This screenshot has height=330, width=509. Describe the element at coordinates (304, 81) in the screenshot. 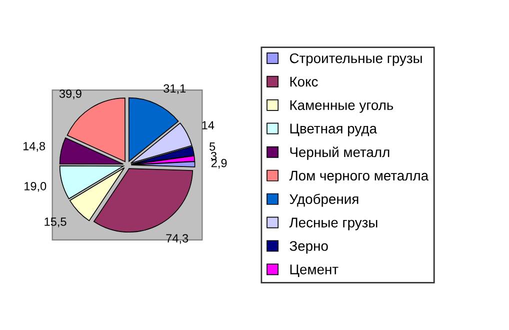

I see `legend-label: Кокс` at that location.